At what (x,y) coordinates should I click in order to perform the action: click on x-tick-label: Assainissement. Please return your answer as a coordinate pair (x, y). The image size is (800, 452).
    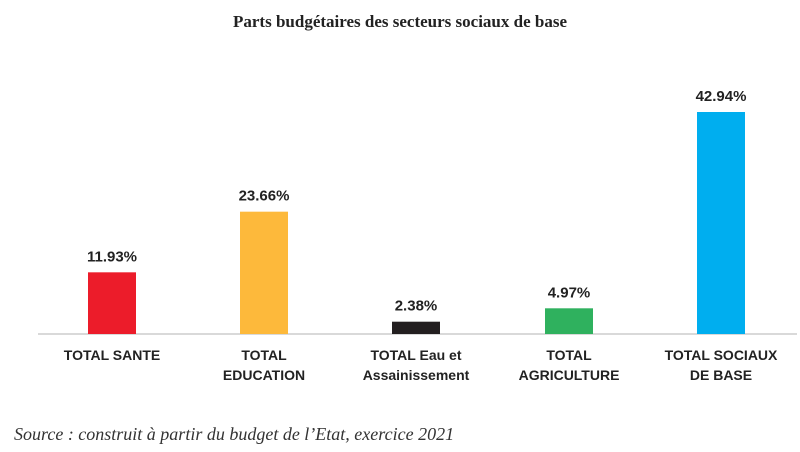
    Looking at the image, I should click on (416, 375).